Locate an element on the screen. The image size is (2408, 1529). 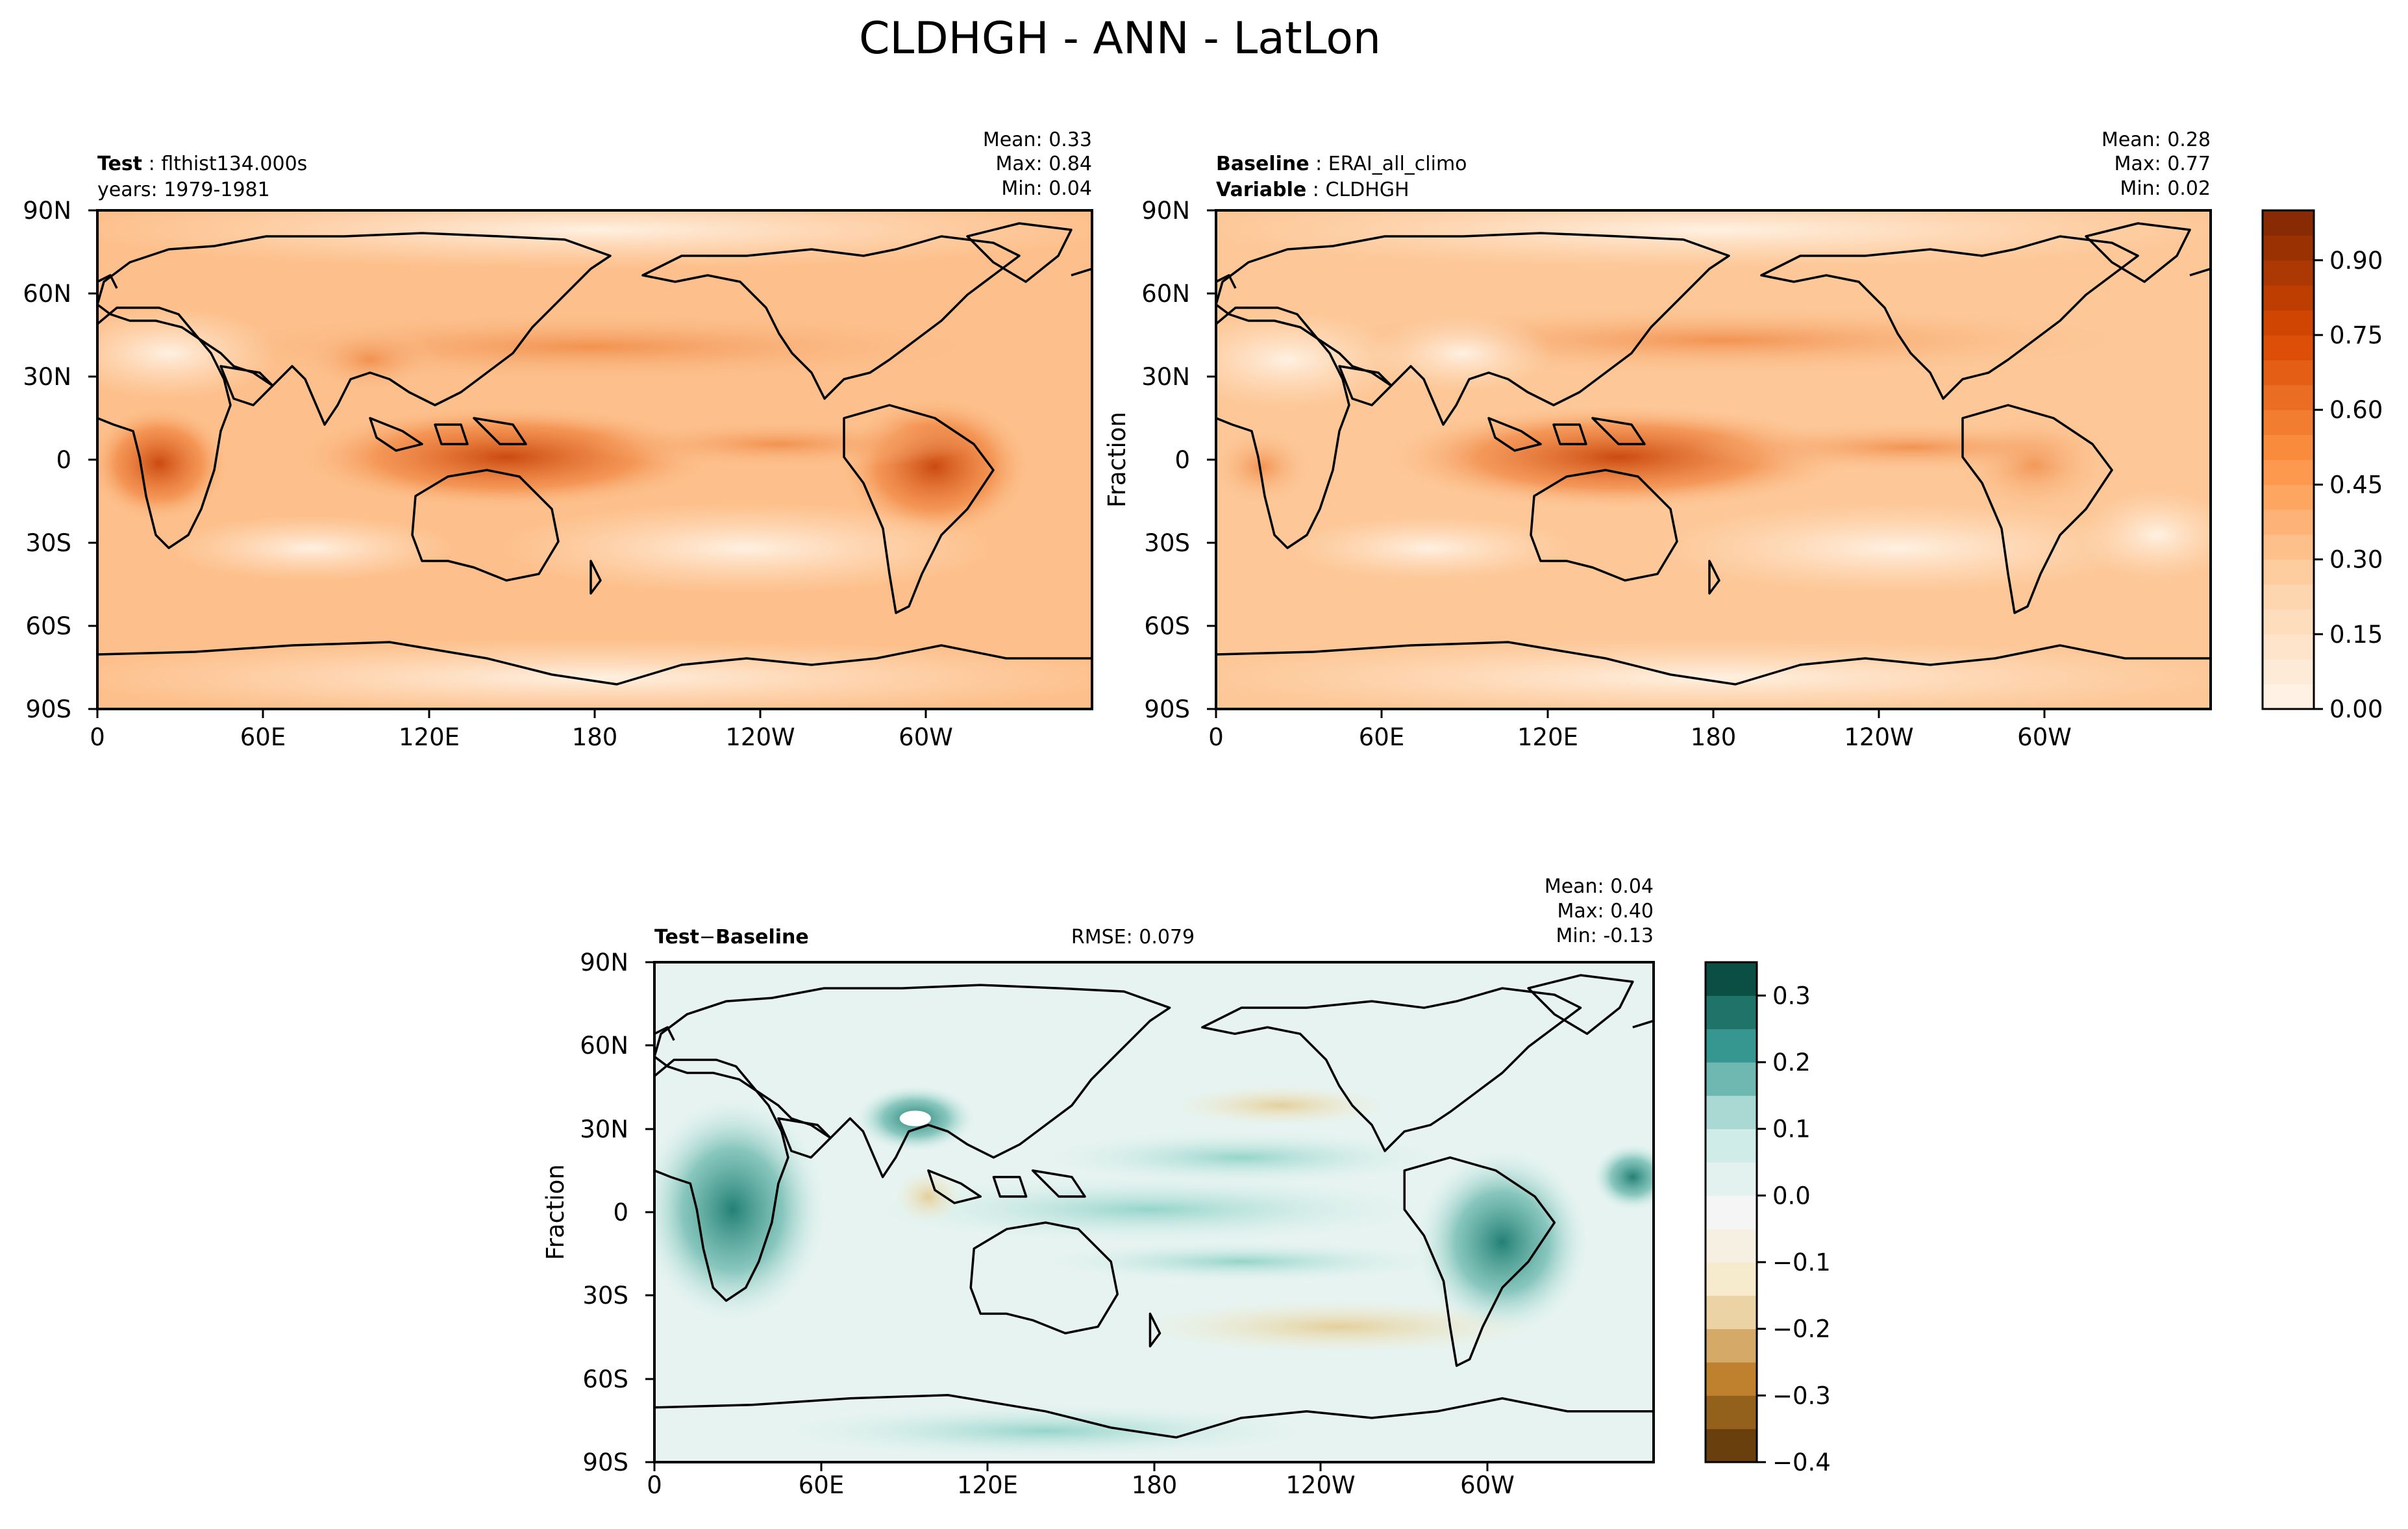
baseline-variable-sep: : is located at coordinates (1315, 190).